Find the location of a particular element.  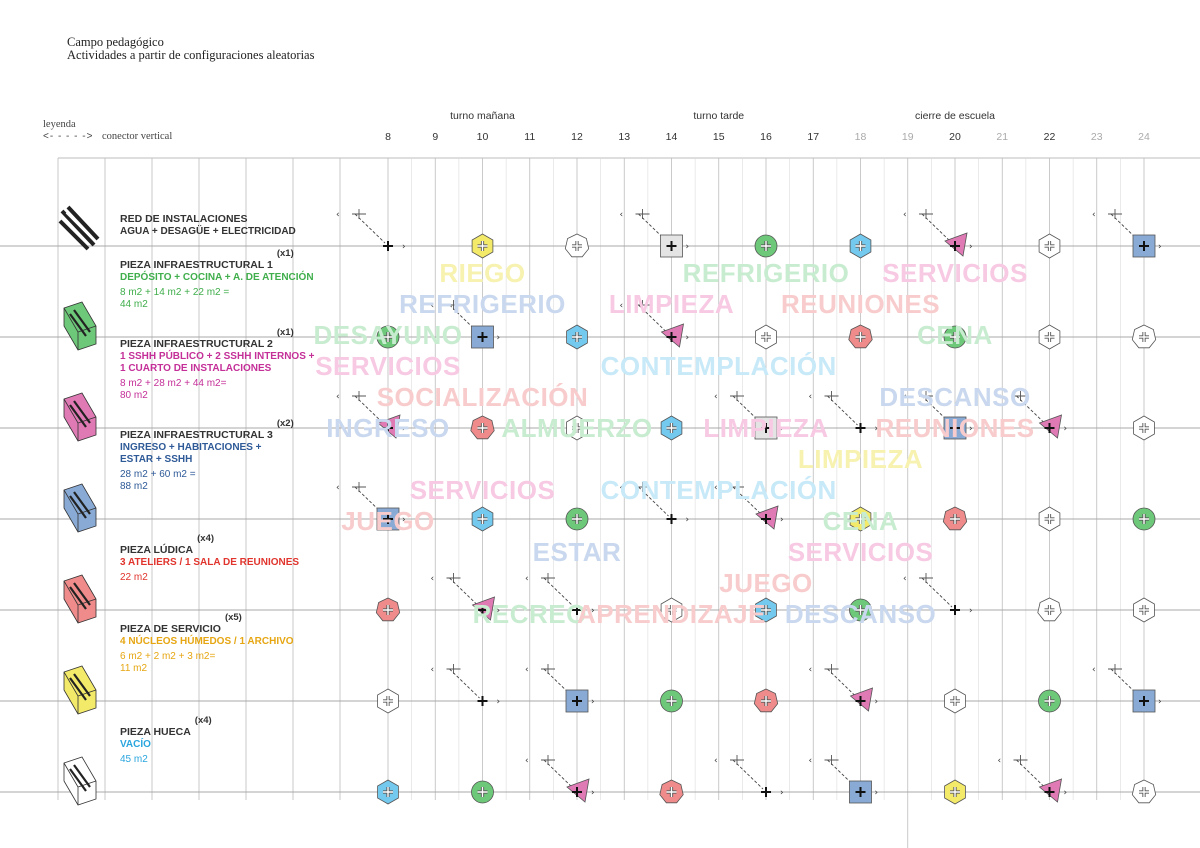

row-area: 80 m2 is located at coordinates (134, 395).